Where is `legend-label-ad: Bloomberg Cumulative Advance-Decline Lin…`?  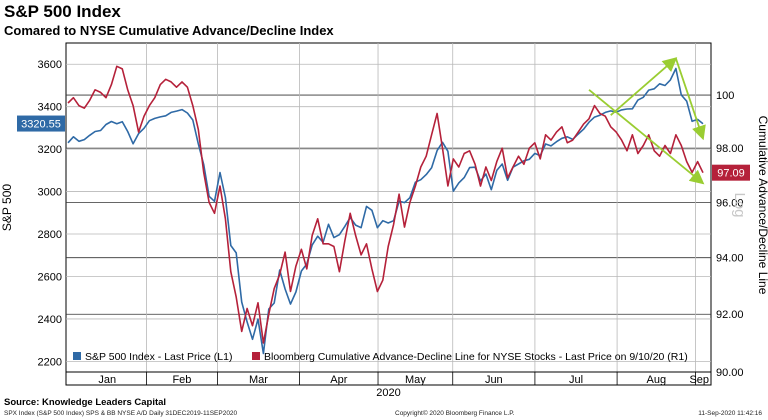
legend-label-ad: Bloomberg Cumulative Advance-Decline Lin… is located at coordinates (476, 357).